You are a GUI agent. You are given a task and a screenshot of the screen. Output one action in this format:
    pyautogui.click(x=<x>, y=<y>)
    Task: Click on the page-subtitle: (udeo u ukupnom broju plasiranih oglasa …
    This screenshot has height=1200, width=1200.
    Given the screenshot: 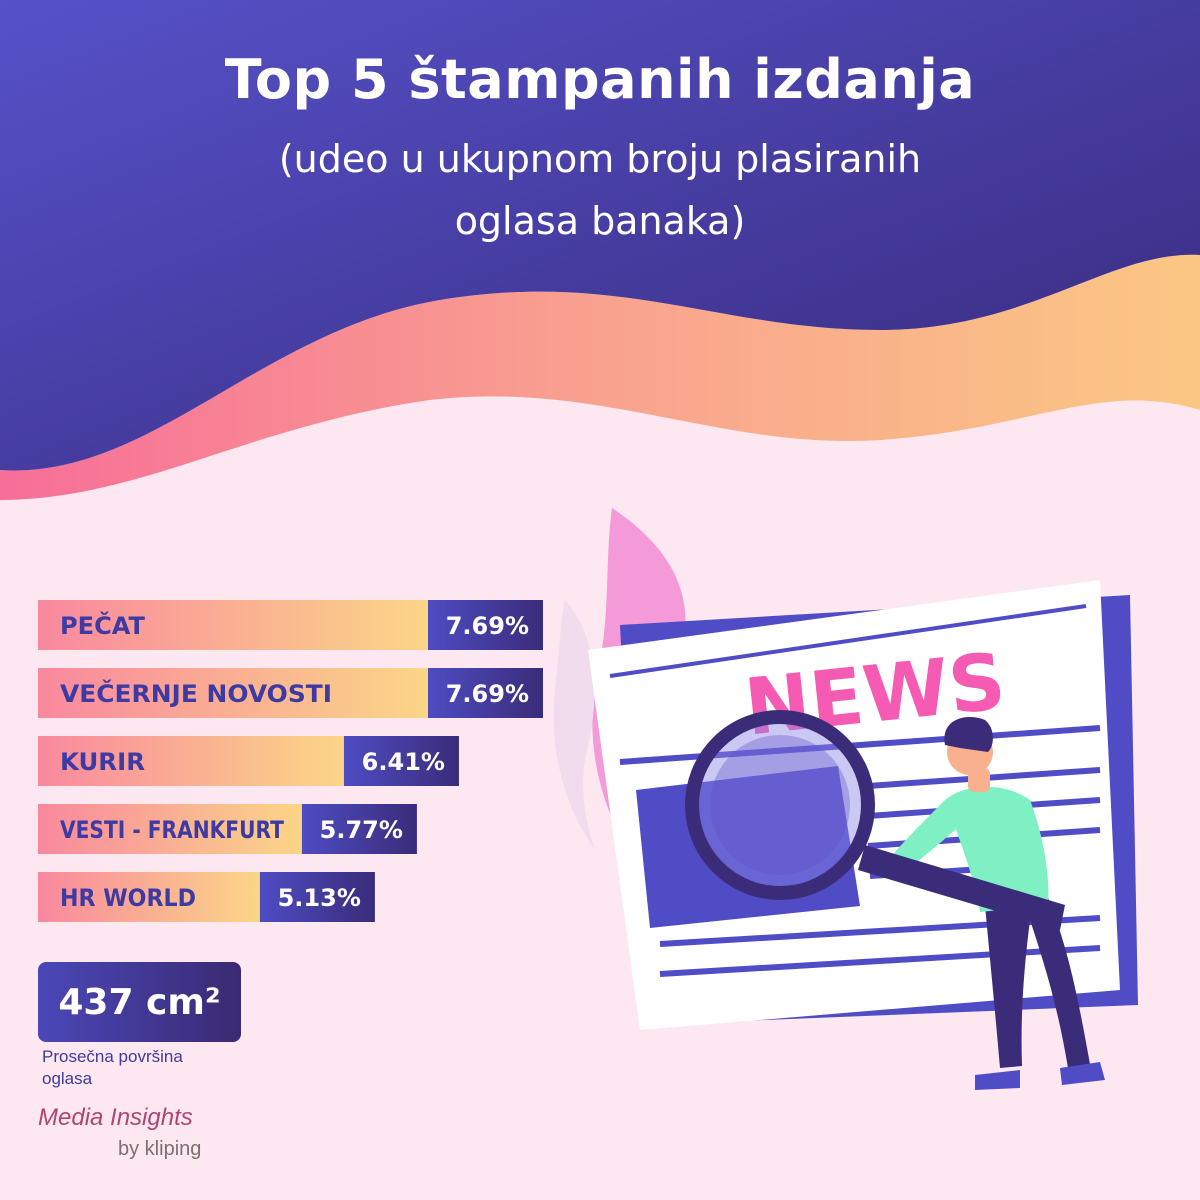 What is the action you would take?
    pyautogui.click(x=600, y=190)
    